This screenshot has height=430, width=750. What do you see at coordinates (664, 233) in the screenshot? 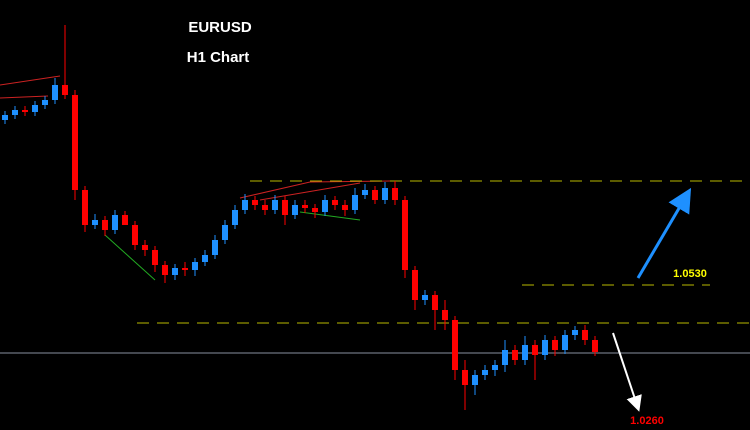
I see `up-arrow` at bounding box center [664, 233].